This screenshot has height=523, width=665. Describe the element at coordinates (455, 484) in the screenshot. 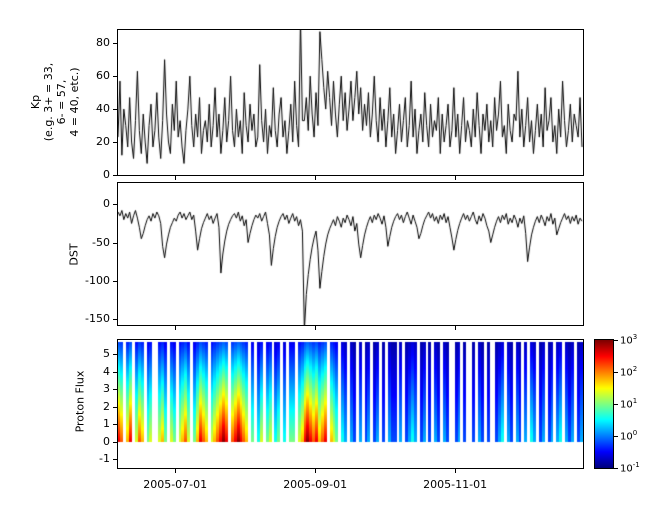

I see `x-tick-label: 2005-11-01` at that location.